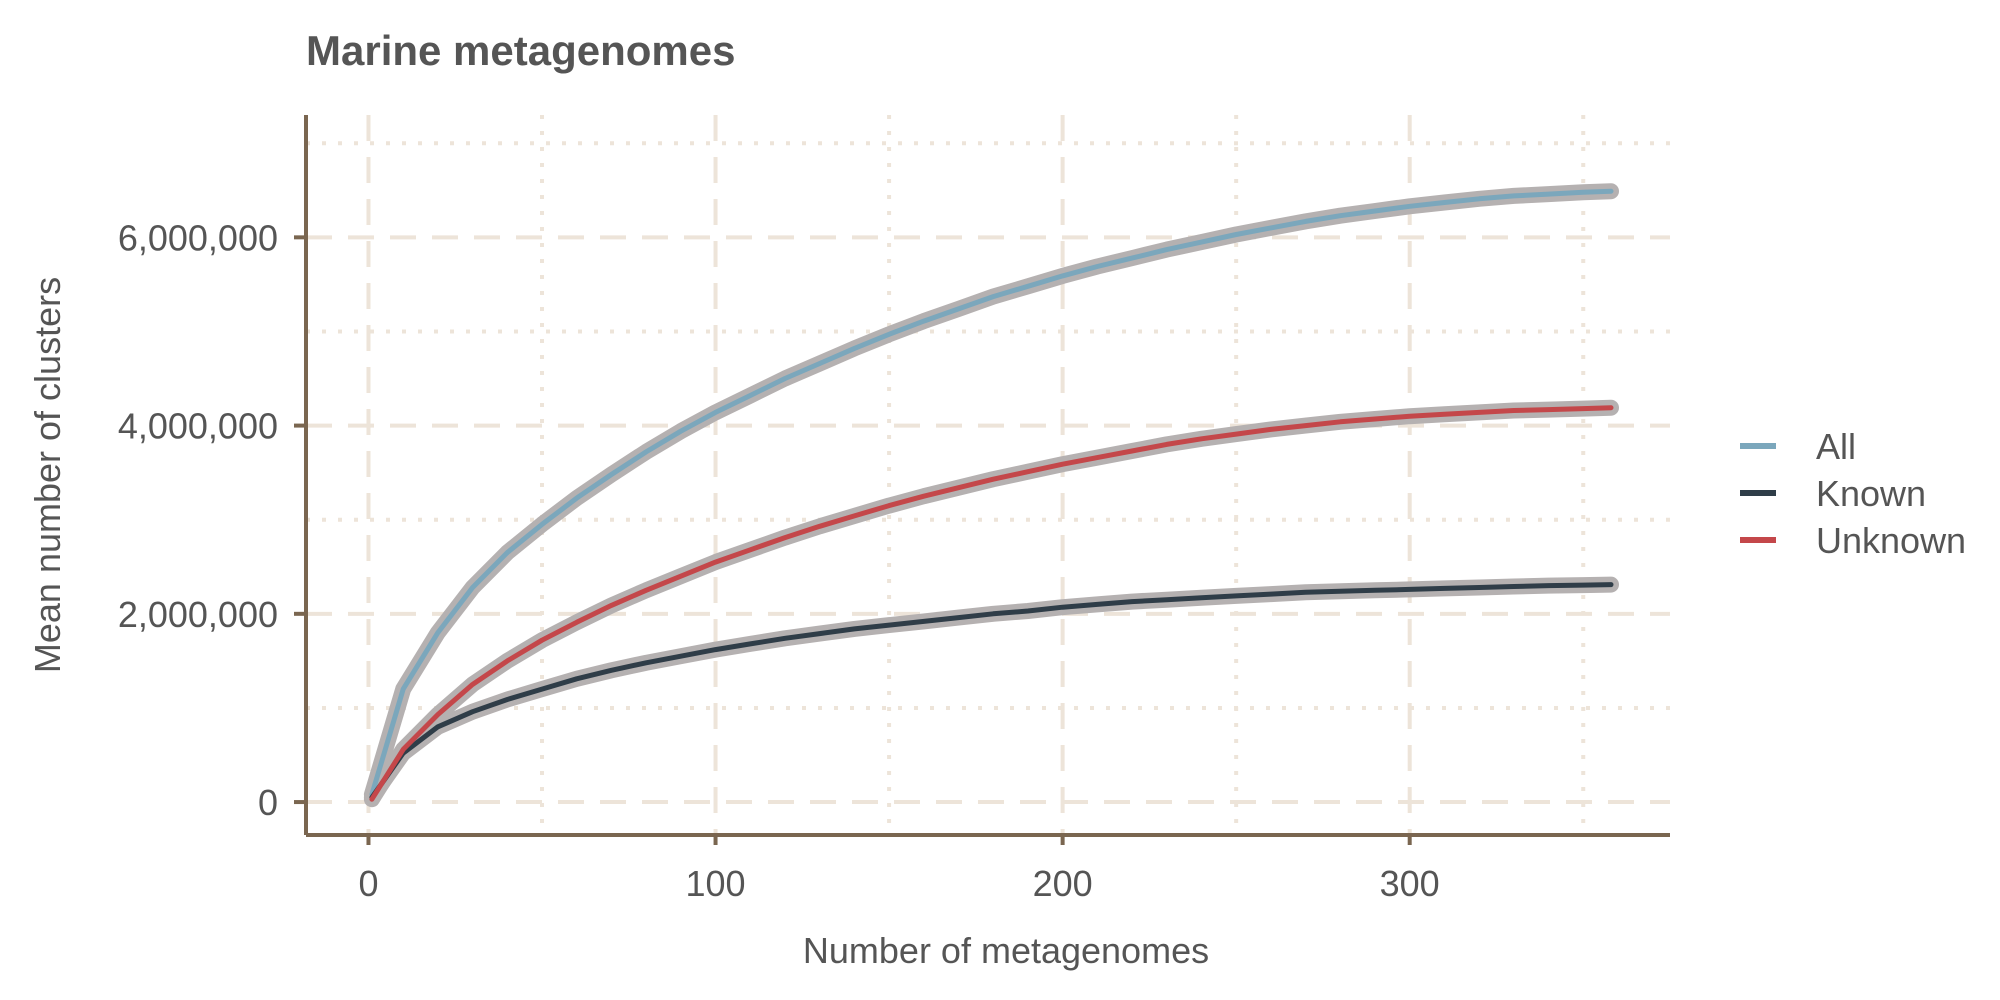  I want to click on y-axis-ticks: 0 2,000,000 4,000,000 6,000,000, so click(212, 520).